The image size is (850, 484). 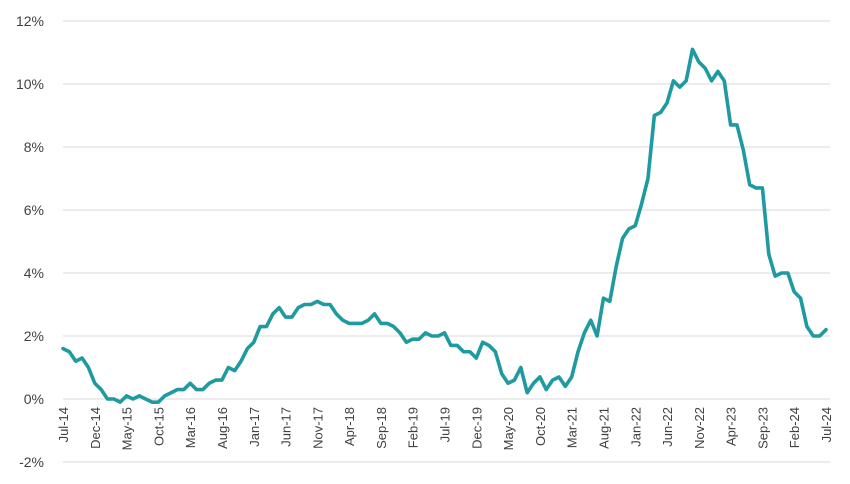 I want to click on x-tick-label: Sep-23, so click(x=762, y=428).